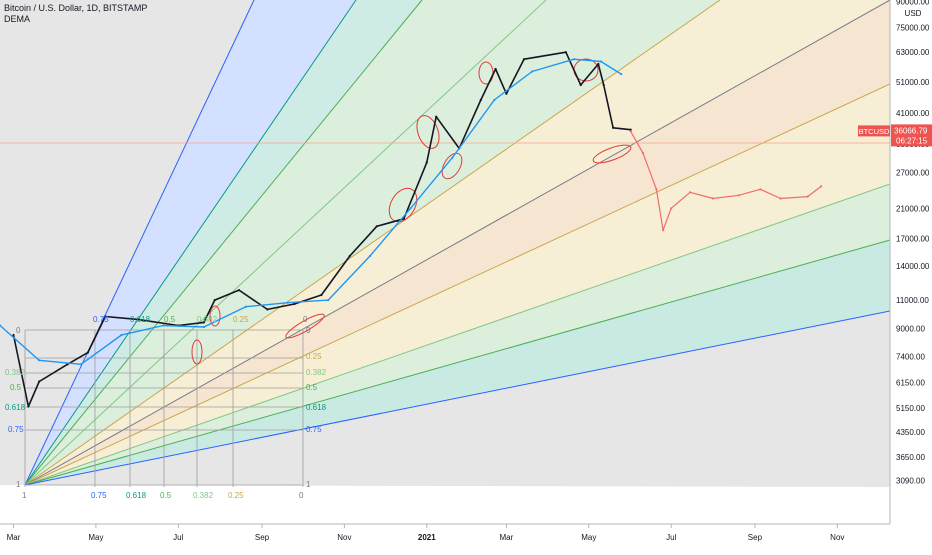 Image resolution: width=932 pixels, height=555 pixels. Describe the element at coordinates (913, 52) in the screenshot. I see `price-tick-label: 63000.00` at that location.